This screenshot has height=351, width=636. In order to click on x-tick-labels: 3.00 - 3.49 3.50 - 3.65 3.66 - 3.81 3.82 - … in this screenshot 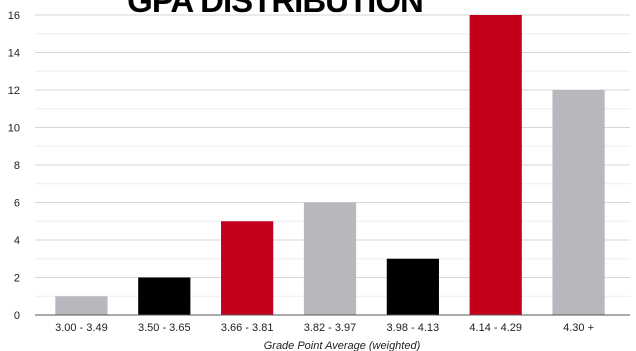, I will do `click(324, 328)`.